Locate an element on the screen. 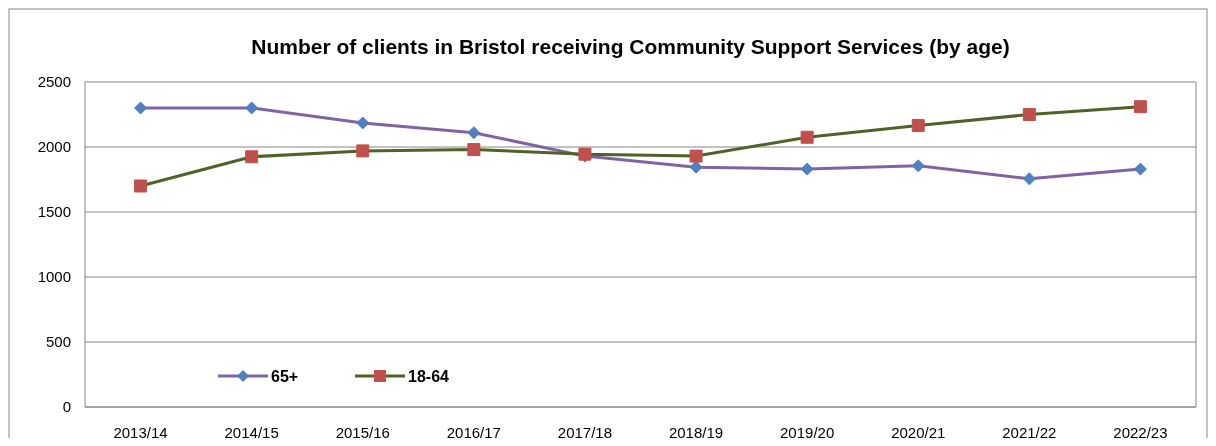  x-tick-label: 2018/19 is located at coordinates (696, 432).